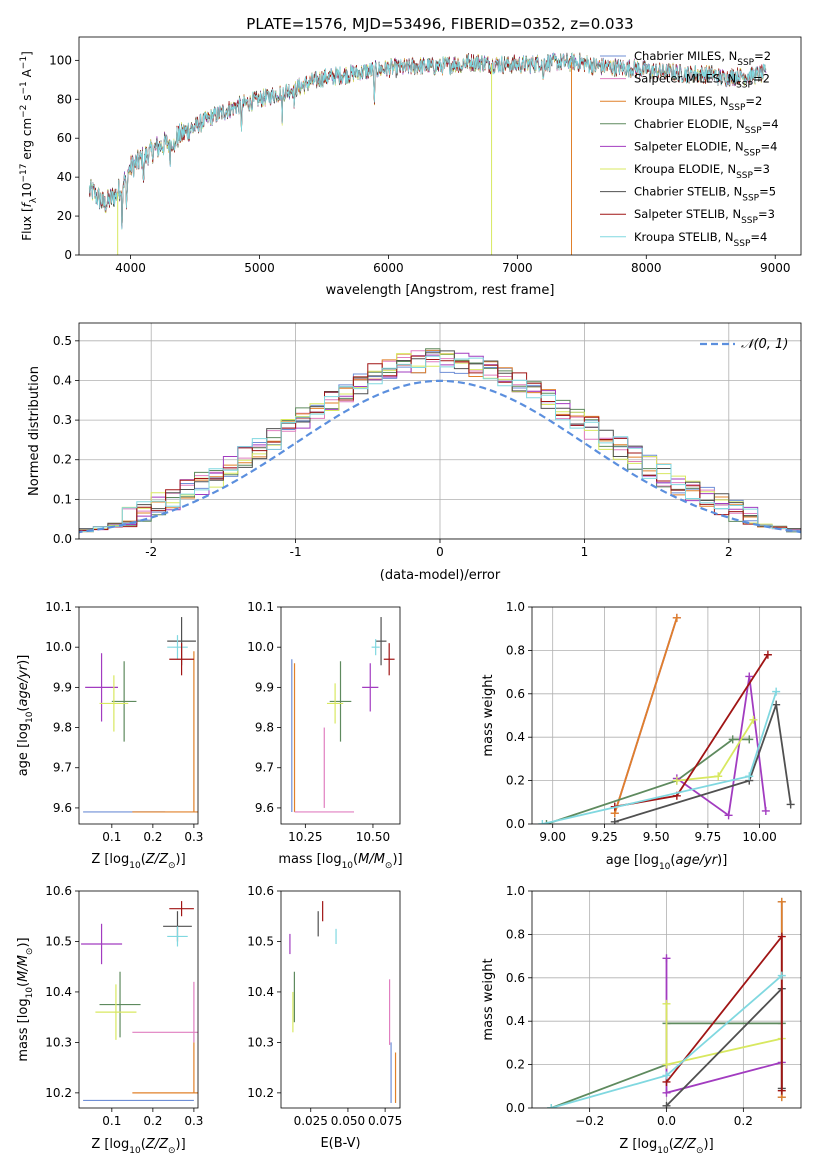 The image size is (819, 1170). I want to click on x-tick-label: 10.00, so click(759, 837).